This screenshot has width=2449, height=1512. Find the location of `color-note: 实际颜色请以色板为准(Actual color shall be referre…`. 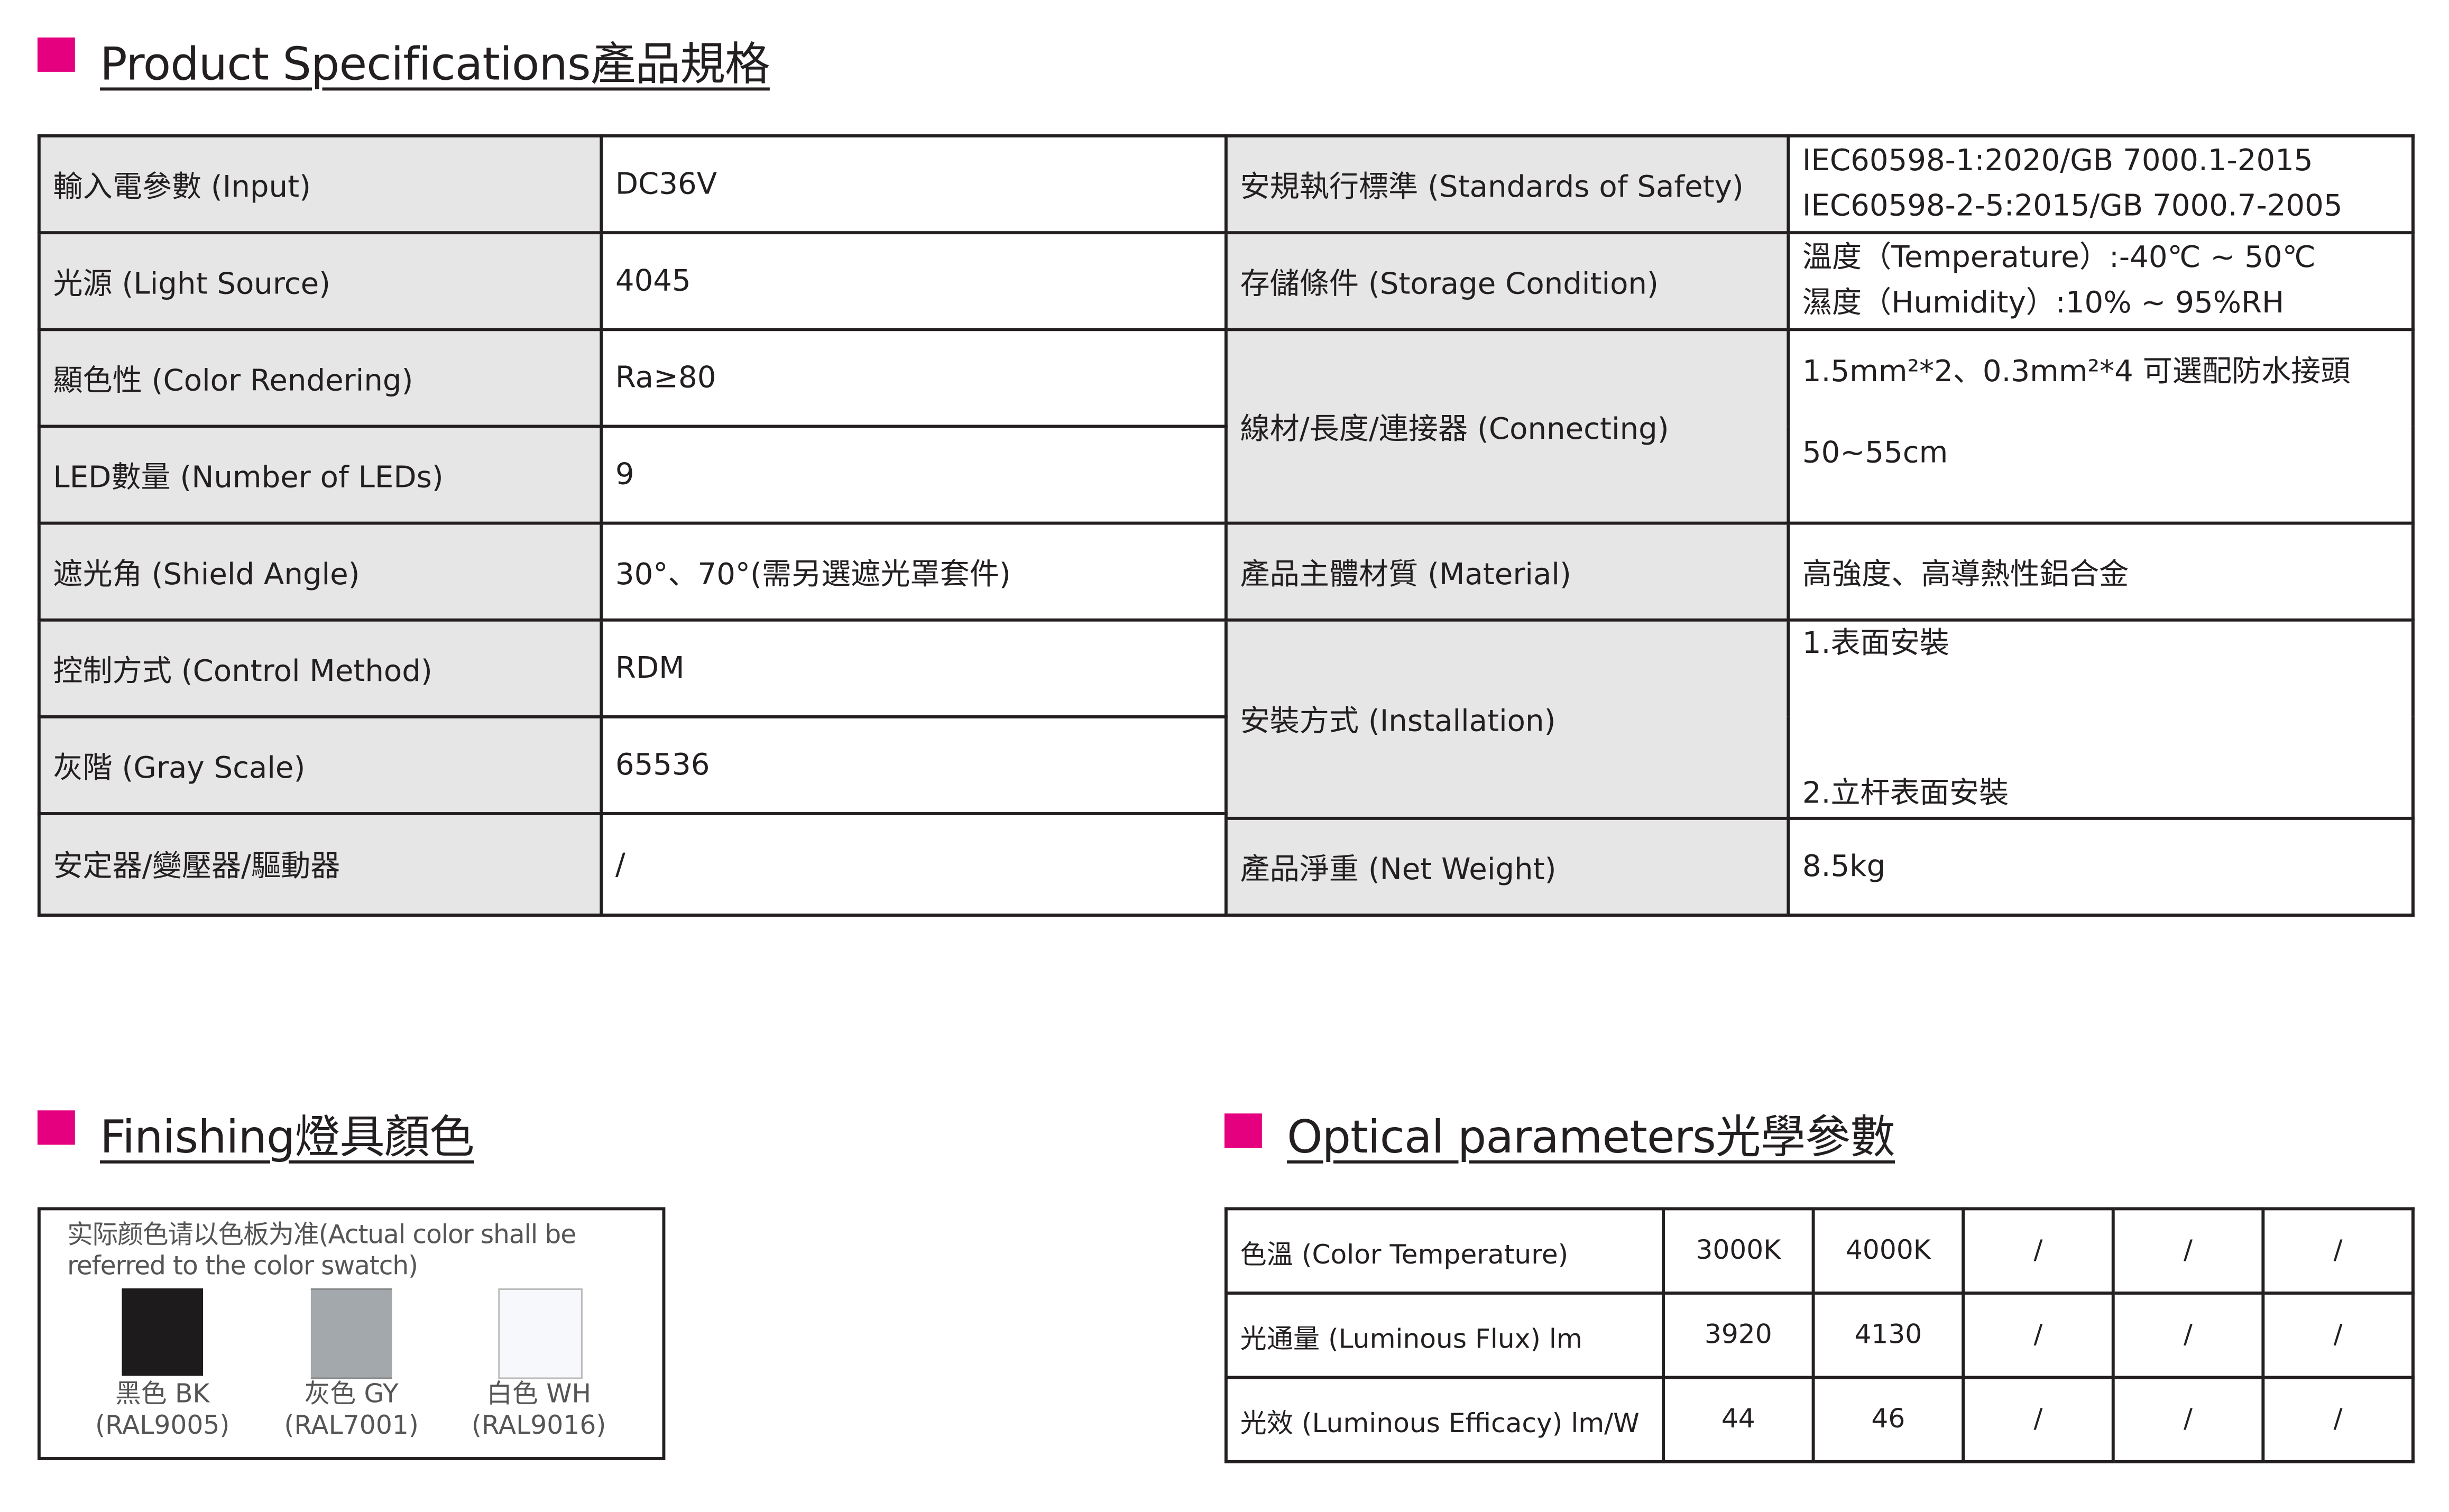

color-note: 实际颜色请以色板为准(Actual color shall be referre… is located at coordinates (321, 1251).